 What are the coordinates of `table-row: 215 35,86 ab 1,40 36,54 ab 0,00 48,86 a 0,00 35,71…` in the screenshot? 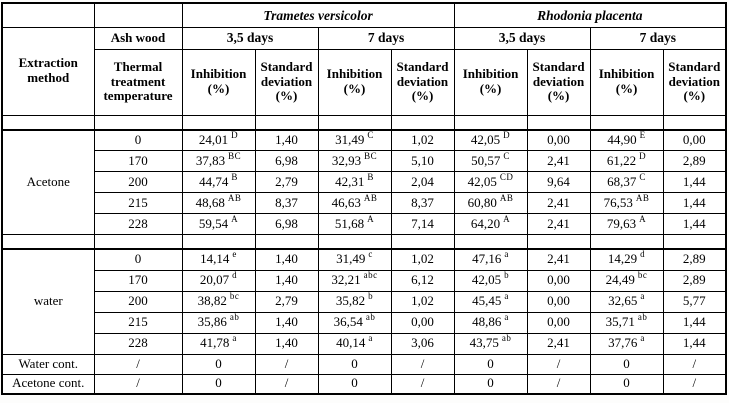 It's located at (364, 322).